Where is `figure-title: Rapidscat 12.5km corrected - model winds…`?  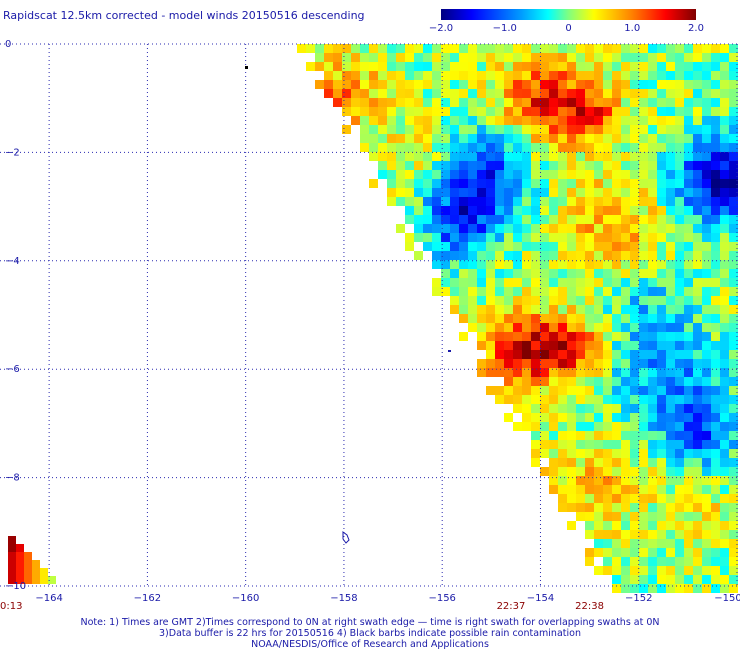 figure-title: Rapidscat 12.5km corrected - model winds… is located at coordinates (184, 15).